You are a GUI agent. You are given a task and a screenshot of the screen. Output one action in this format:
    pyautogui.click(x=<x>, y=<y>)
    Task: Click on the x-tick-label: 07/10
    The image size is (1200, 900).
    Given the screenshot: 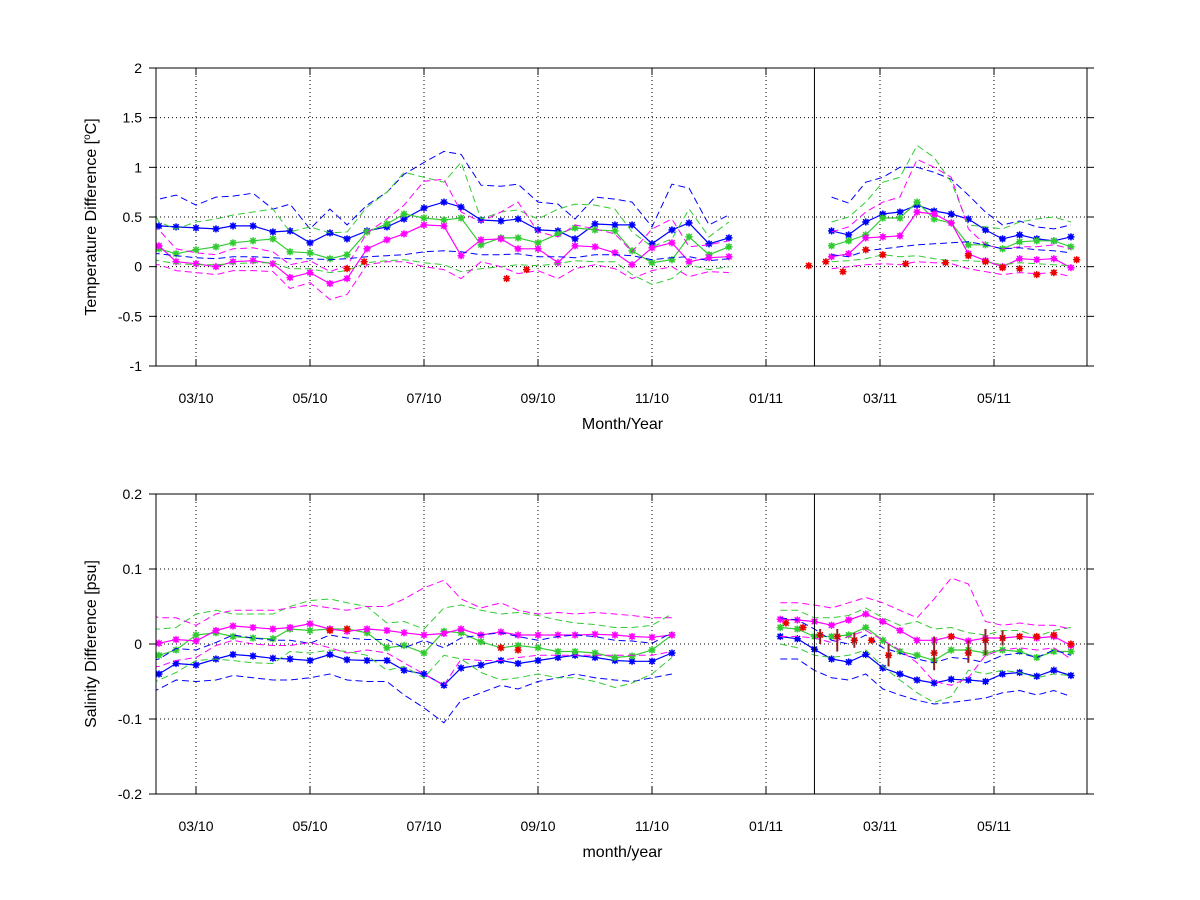 What is the action you would take?
    pyautogui.click(x=423, y=826)
    